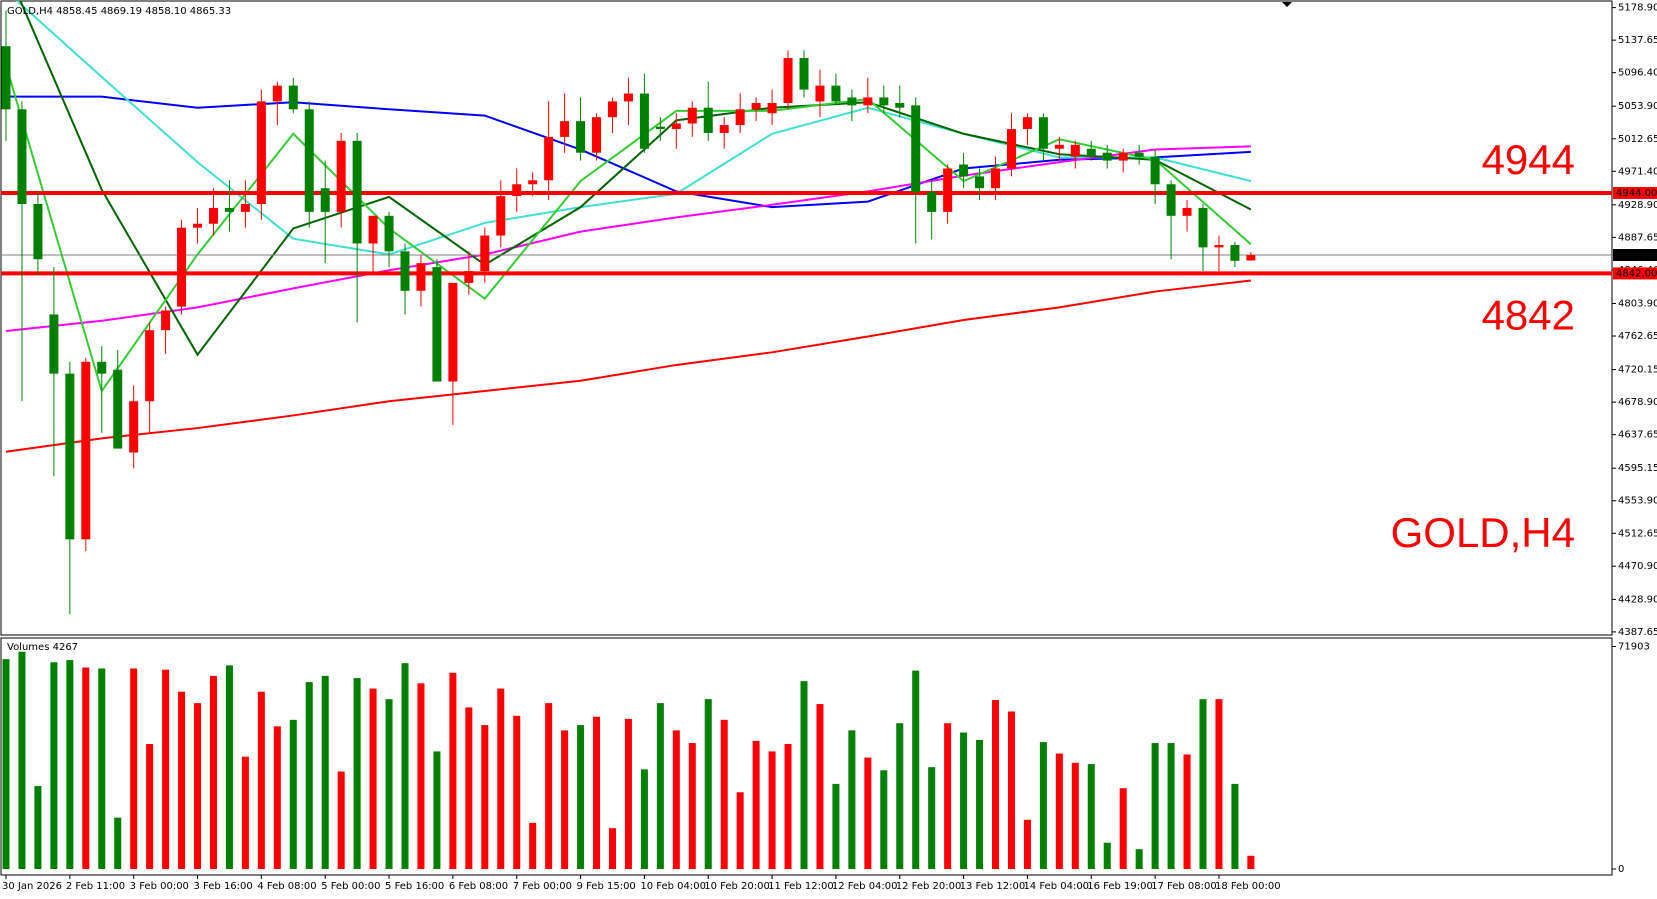 Image resolution: width=1657 pixels, height=899 pixels. What do you see at coordinates (165, 11) in the screenshot?
I see `low-value: 4858.10` at bounding box center [165, 11].